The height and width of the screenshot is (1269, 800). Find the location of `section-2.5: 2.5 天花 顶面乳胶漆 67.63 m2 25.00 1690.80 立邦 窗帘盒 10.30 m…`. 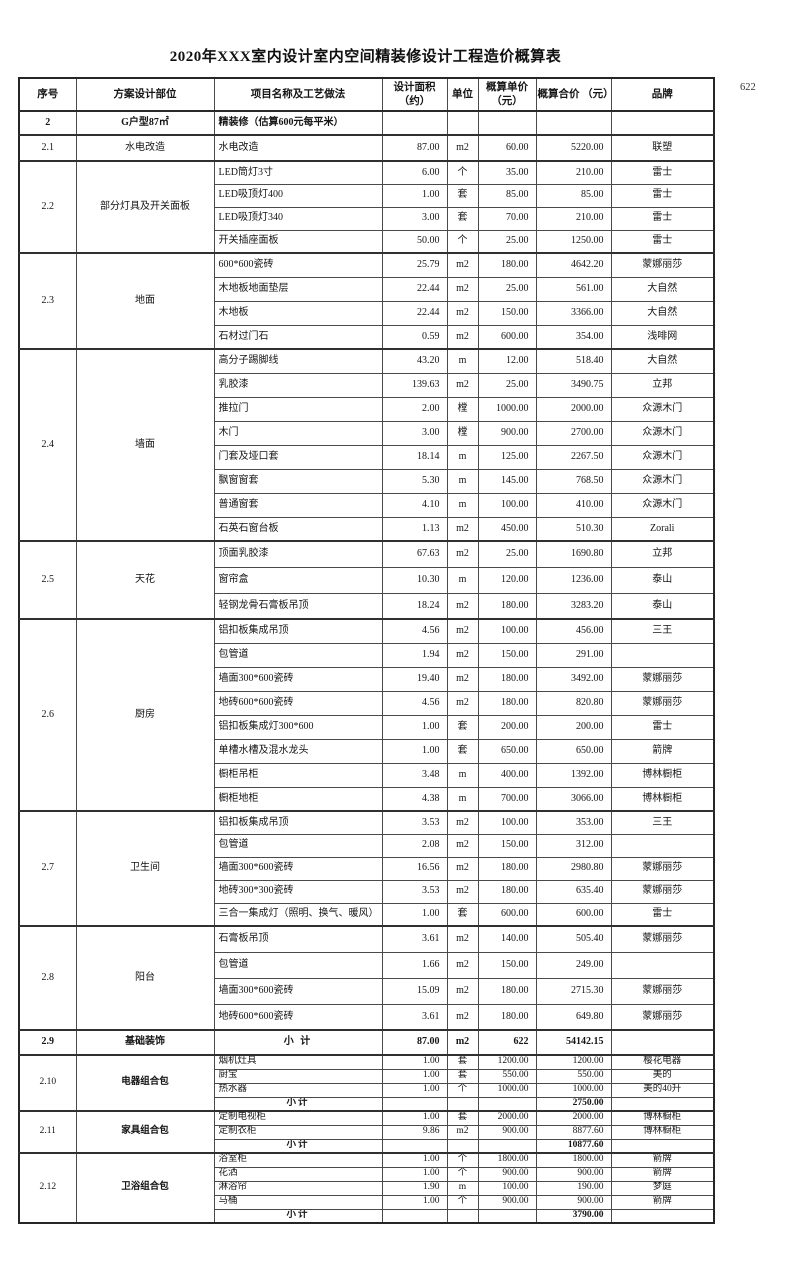

section-2.5: 2.5 天花 顶面乳胶漆 67.63 m2 25.00 1690.80 立邦 窗帘盒 10.30 m… is located at coordinates (366, 580).